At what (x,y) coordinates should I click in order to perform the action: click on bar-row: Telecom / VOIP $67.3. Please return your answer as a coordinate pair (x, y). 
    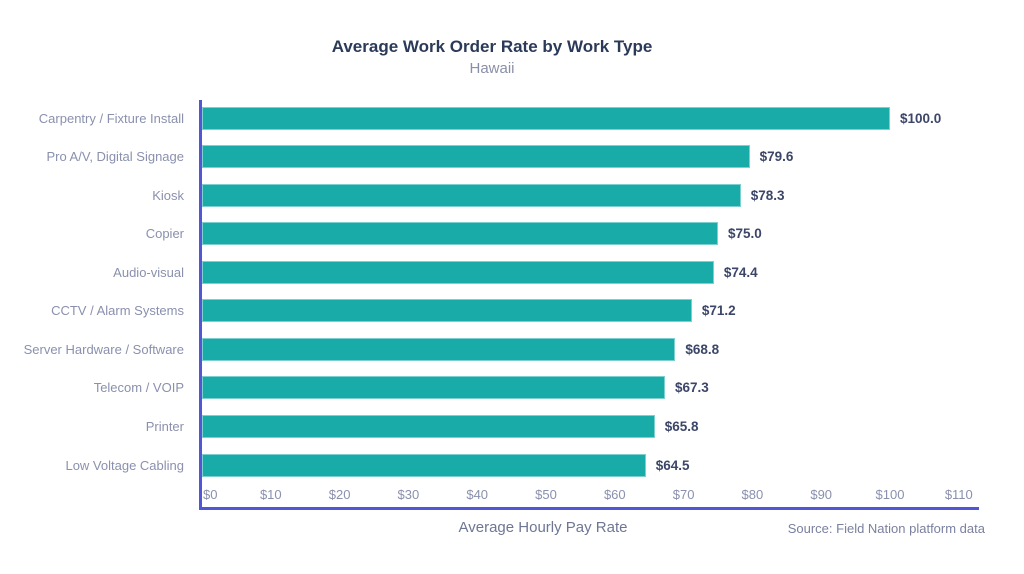
    Looking at the image, I should click on (512, 388).